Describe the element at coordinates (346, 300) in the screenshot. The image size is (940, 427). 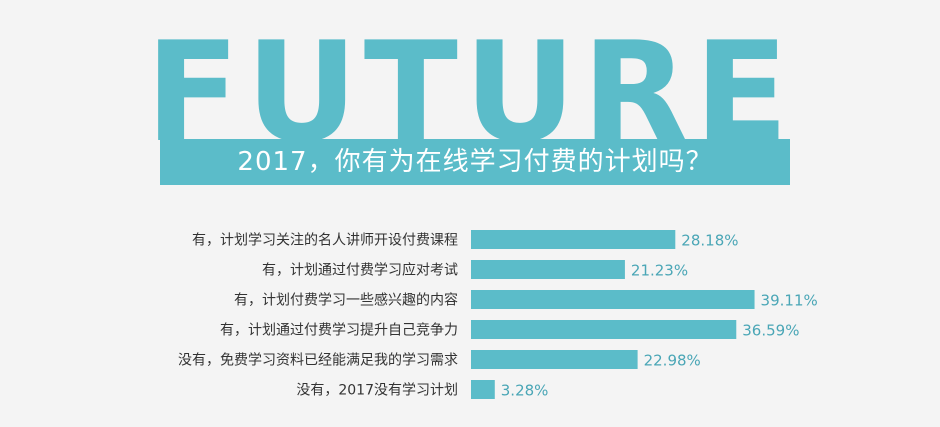
I see `category-label: 有，计划付费学习一些感兴趣的内容` at that location.